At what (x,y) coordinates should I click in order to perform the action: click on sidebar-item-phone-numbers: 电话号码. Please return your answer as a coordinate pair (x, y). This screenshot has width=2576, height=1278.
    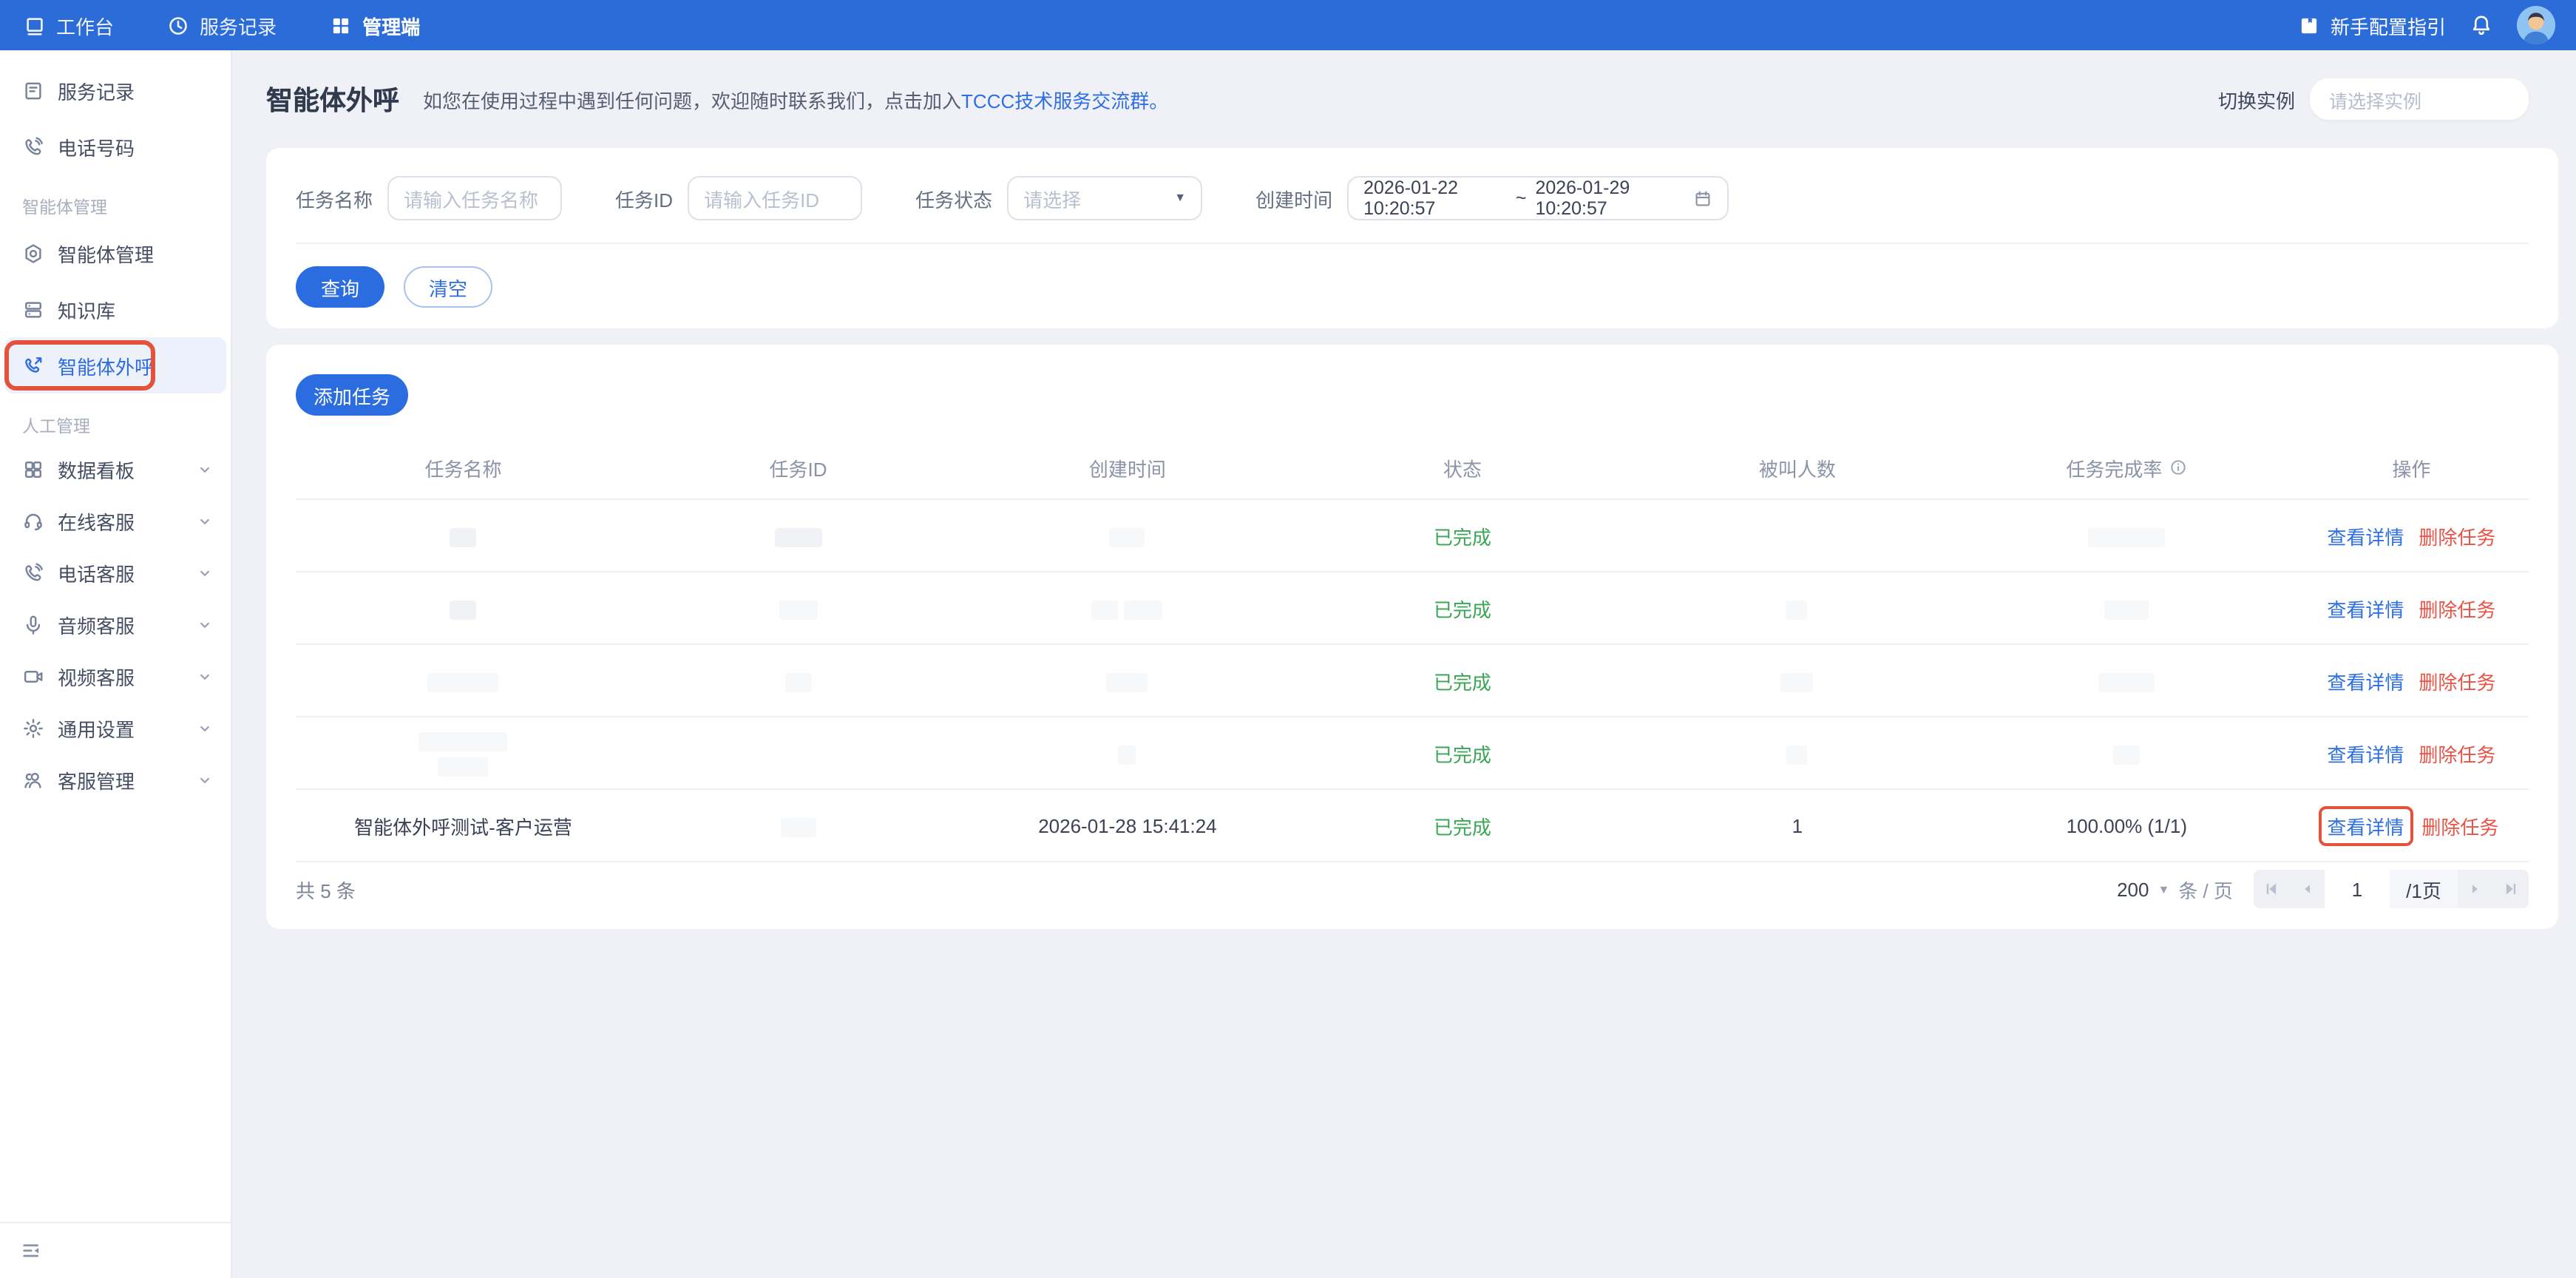
    Looking at the image, I should click on (115, 146).